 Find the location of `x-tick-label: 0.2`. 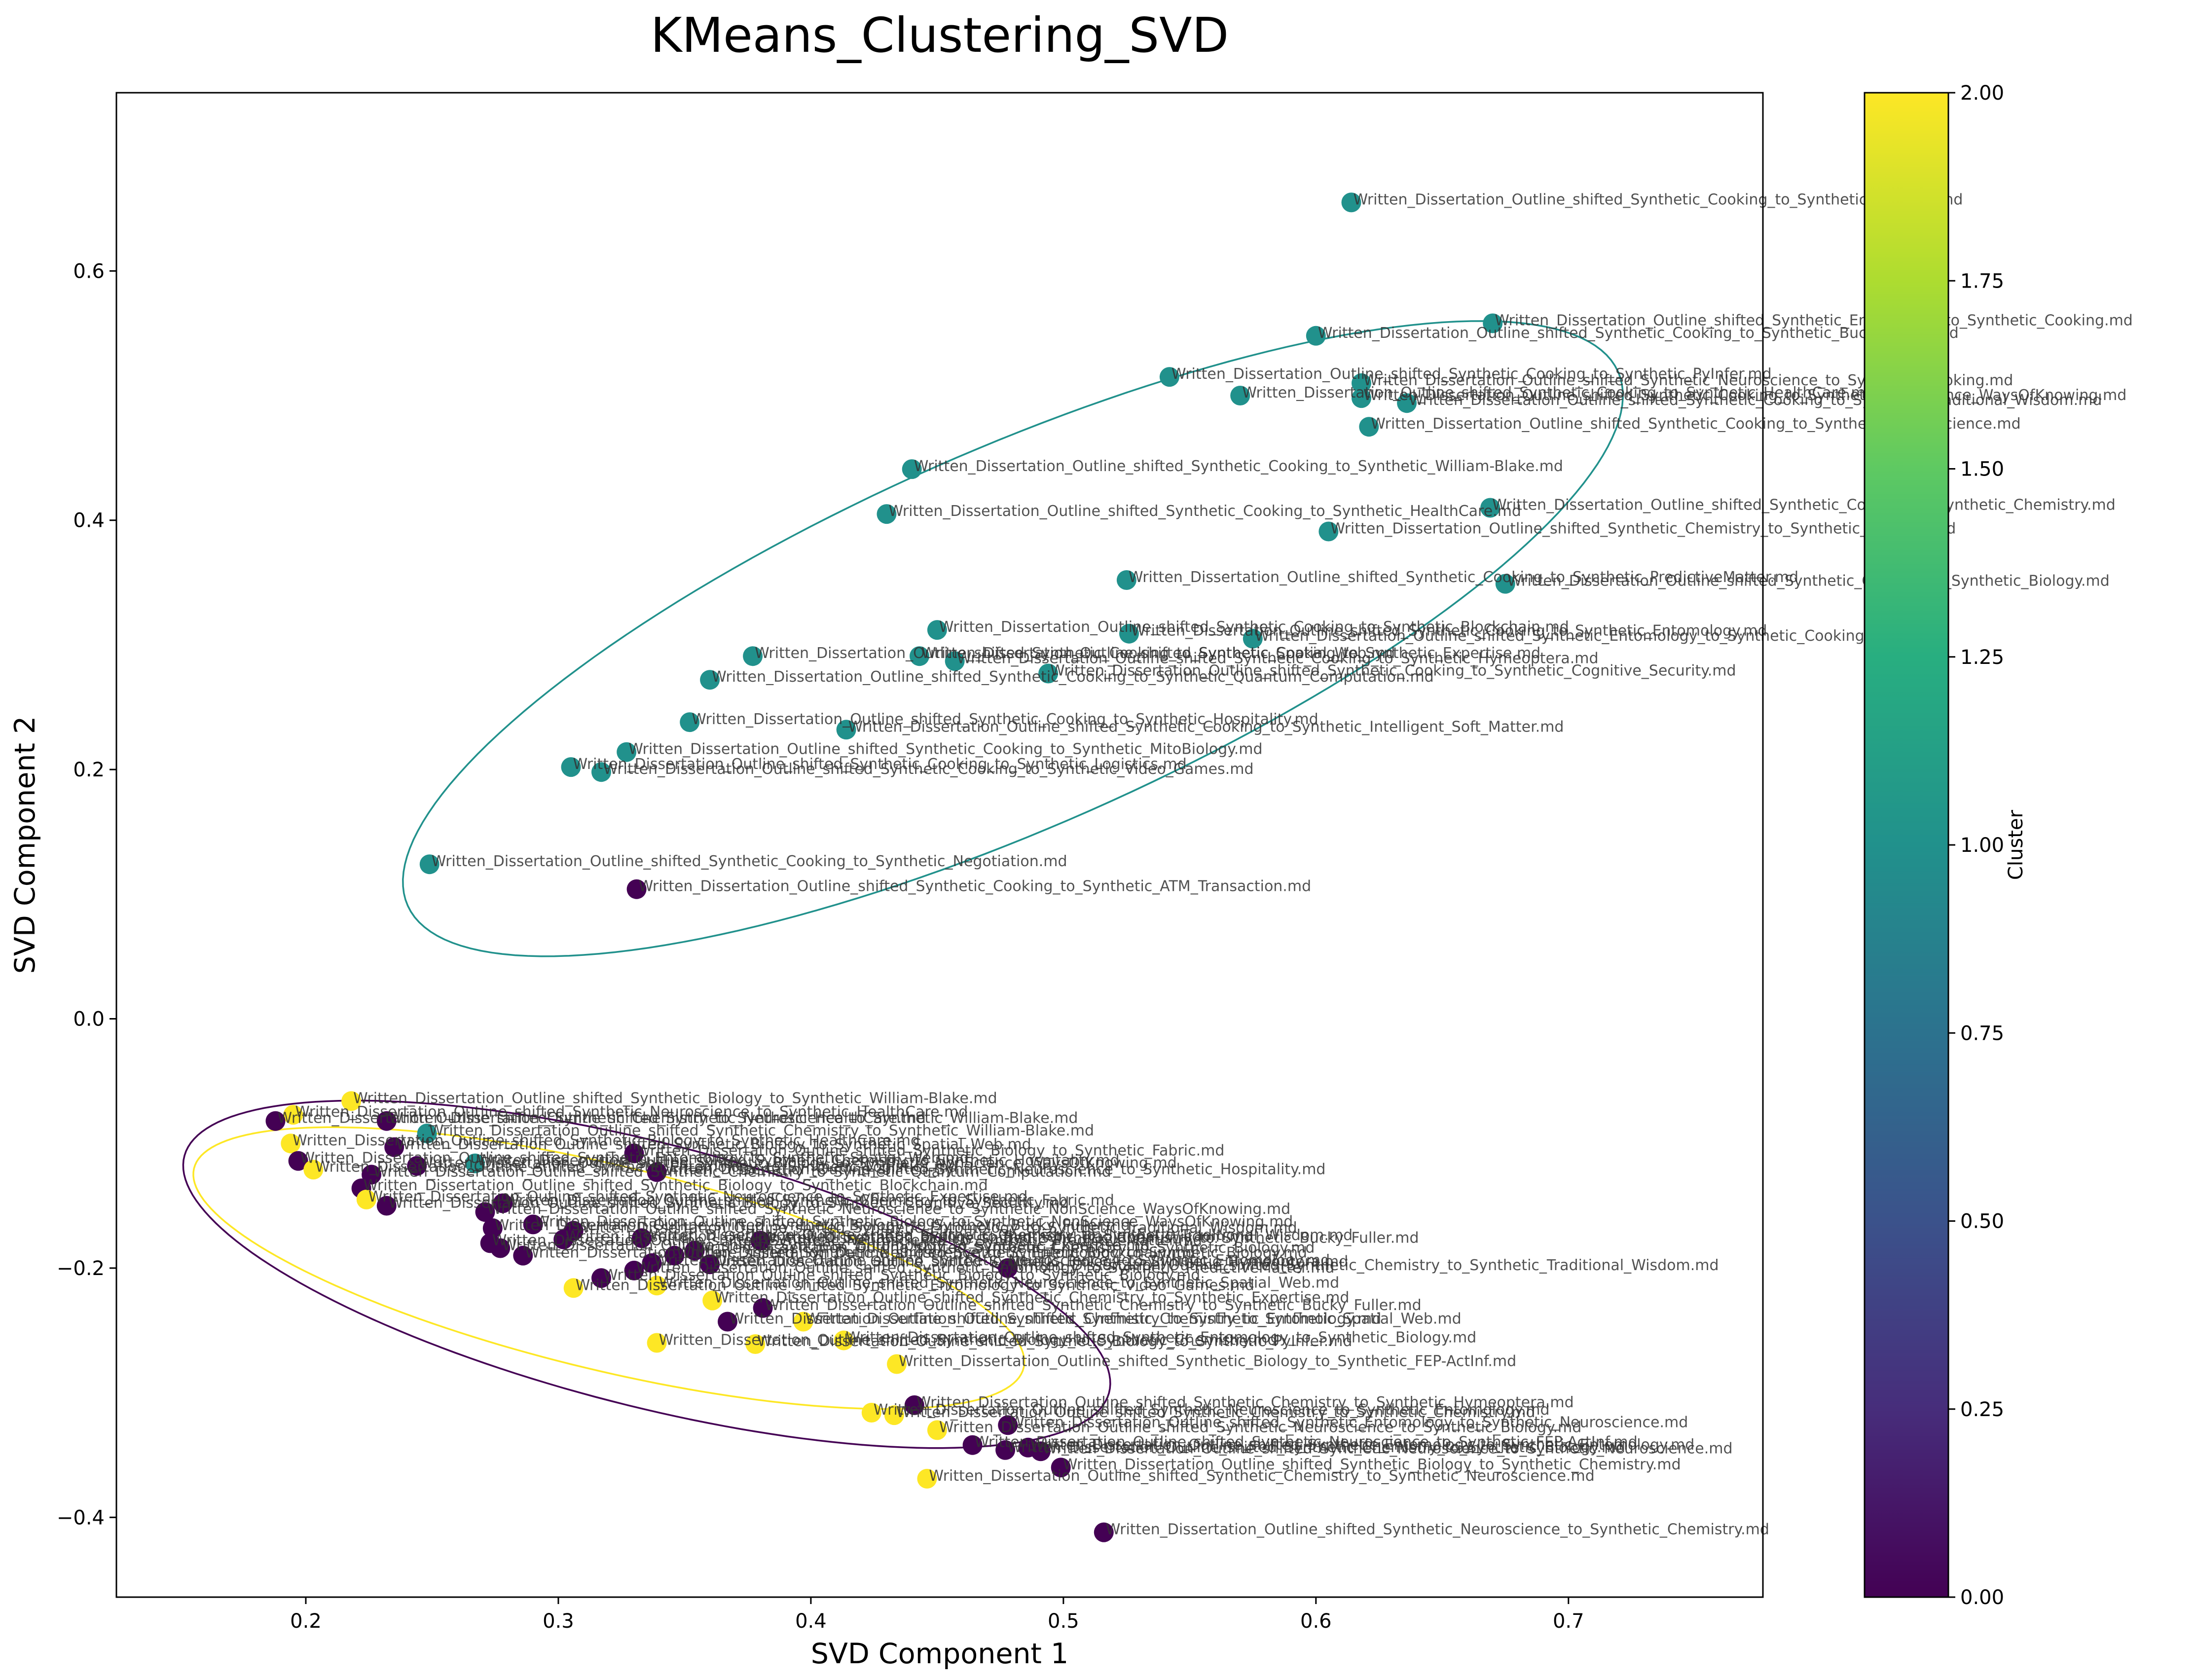

x-tick-label: 0.2 is located at coordinates (306, 1621).